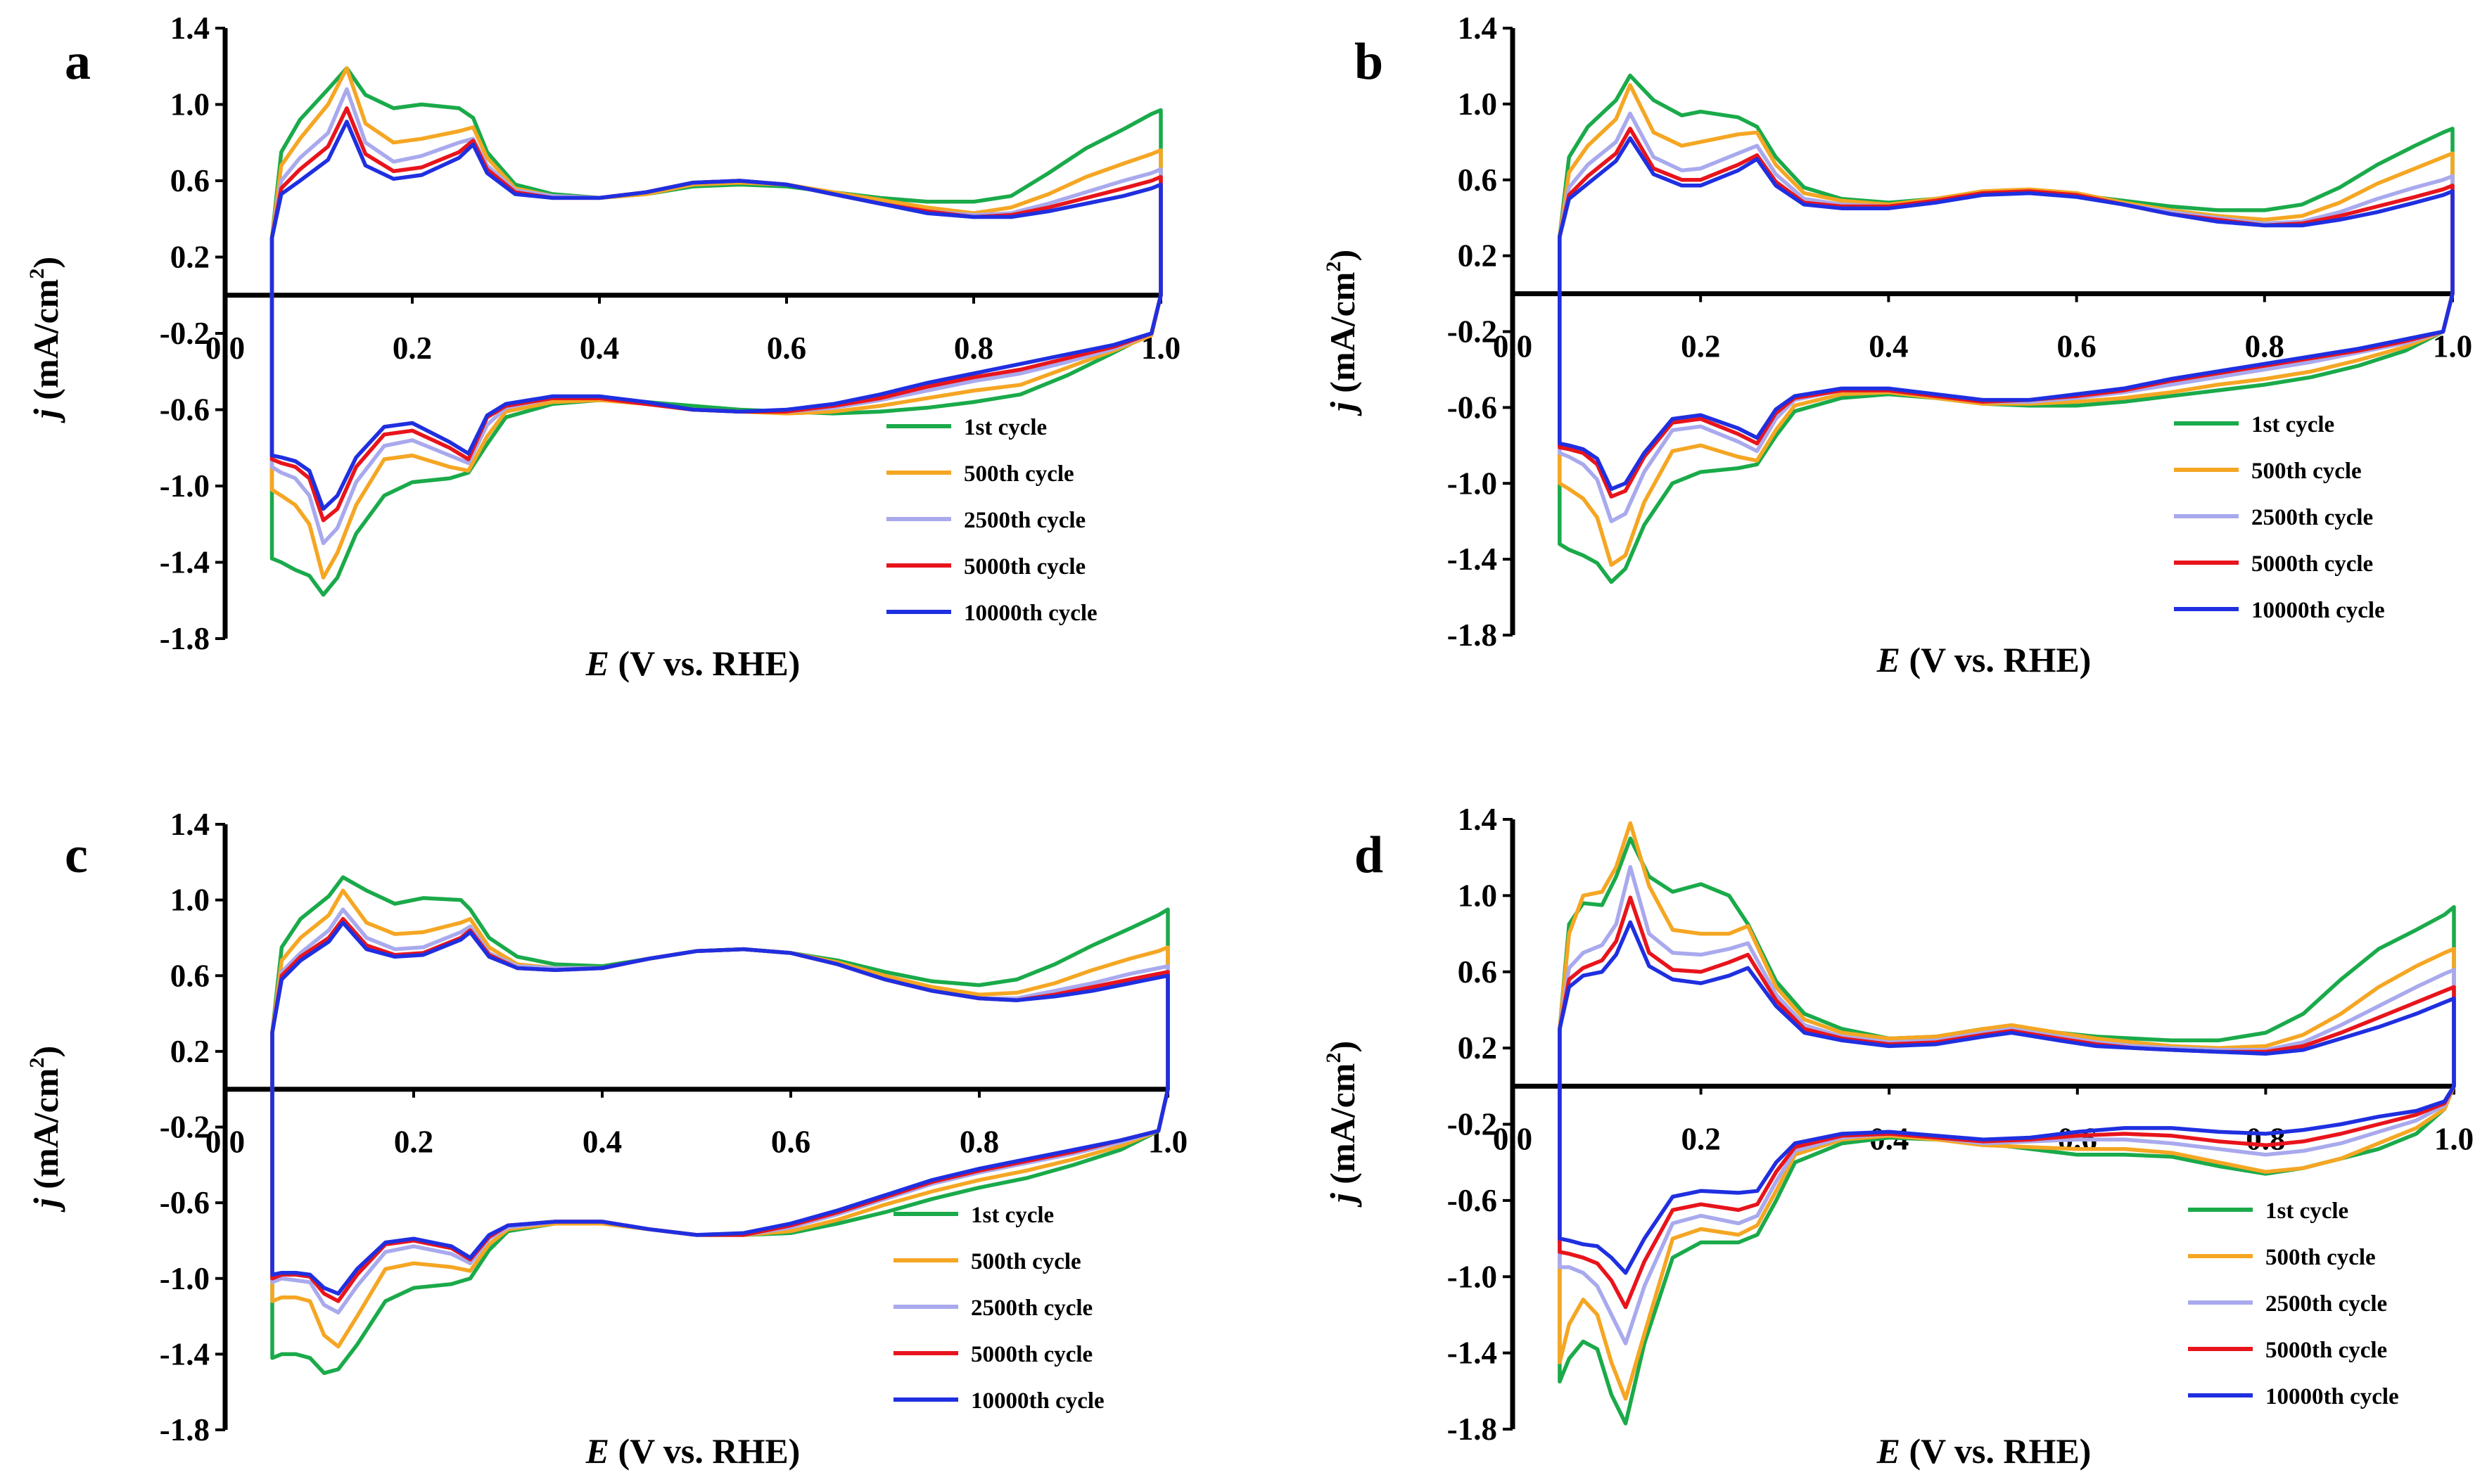 This screenshot has width=2487, height=1484. What do you see at coordinates (1368, 62) in the screenshot?
I see `panel-letter: b` at bounding box center [1368, 62].